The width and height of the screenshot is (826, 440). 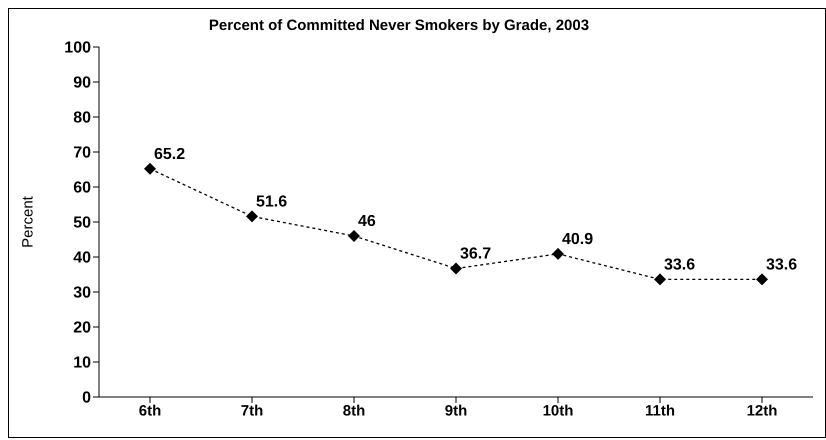 What do you see at coordinates (170, 154) in the screenshot?
I see `data-label: 65.2` at bounding box center [170, 154].